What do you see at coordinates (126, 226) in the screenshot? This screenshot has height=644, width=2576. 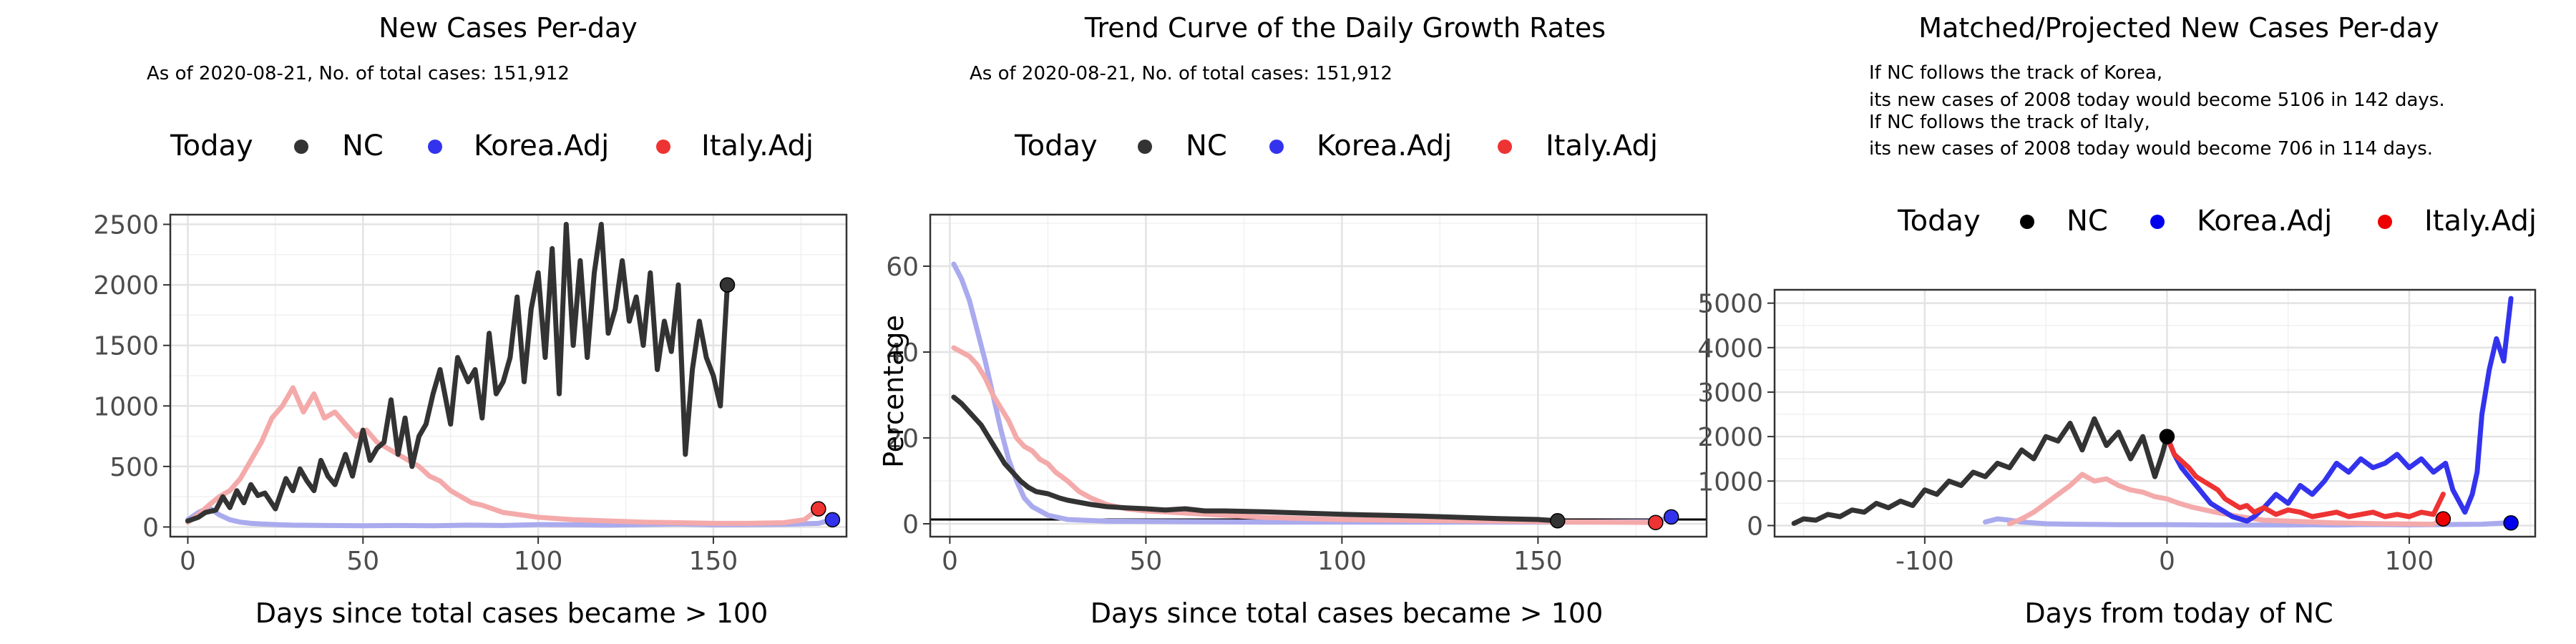 I see `y-tick-label: 2500` at bounding box center [126, 226].